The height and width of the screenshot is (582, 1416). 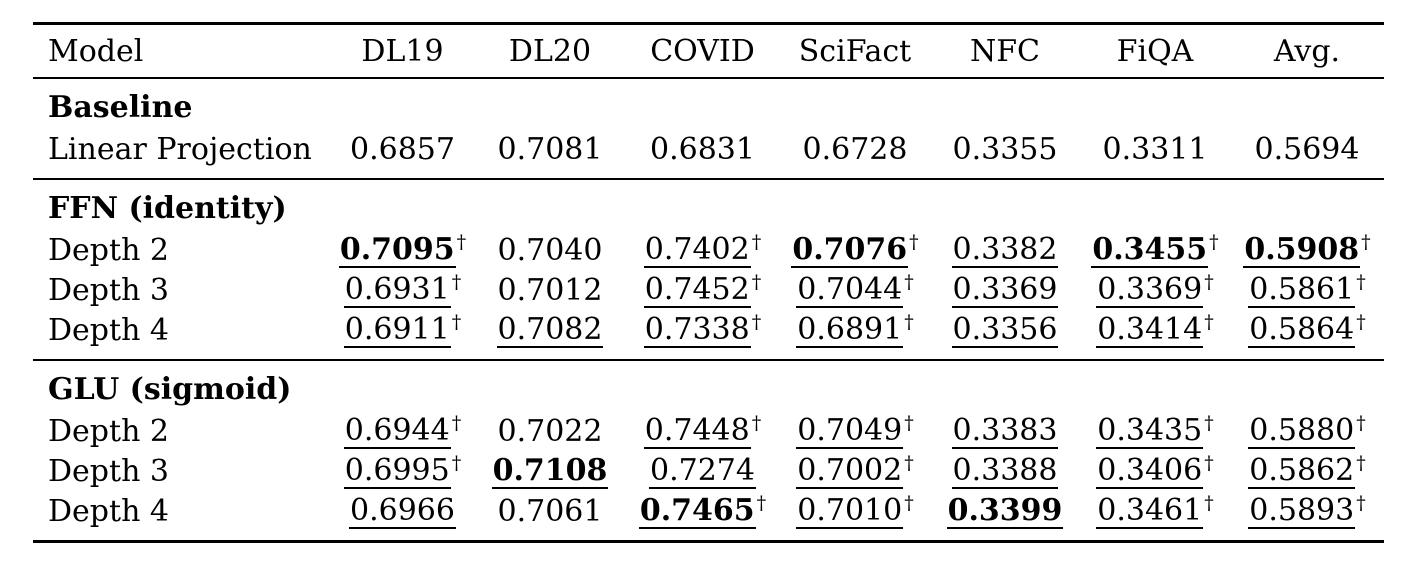 What do you see at coordinates (109, 511) in the screenshot?
I see `row-label: Depth 4` at bounding box center [109, 511].